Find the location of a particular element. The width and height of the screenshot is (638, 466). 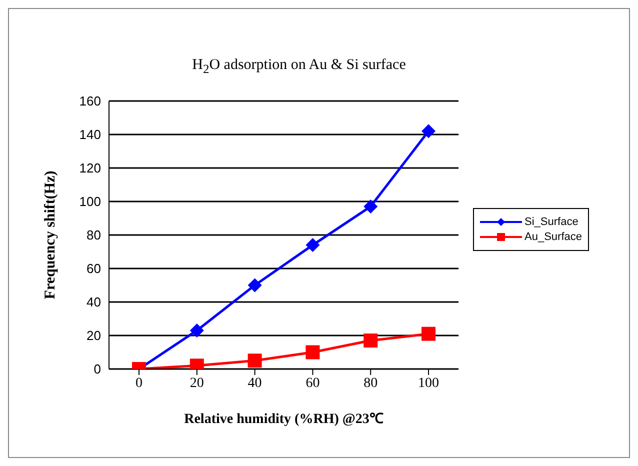

y-tick-label: 40 is located at coordinates (93, 302).